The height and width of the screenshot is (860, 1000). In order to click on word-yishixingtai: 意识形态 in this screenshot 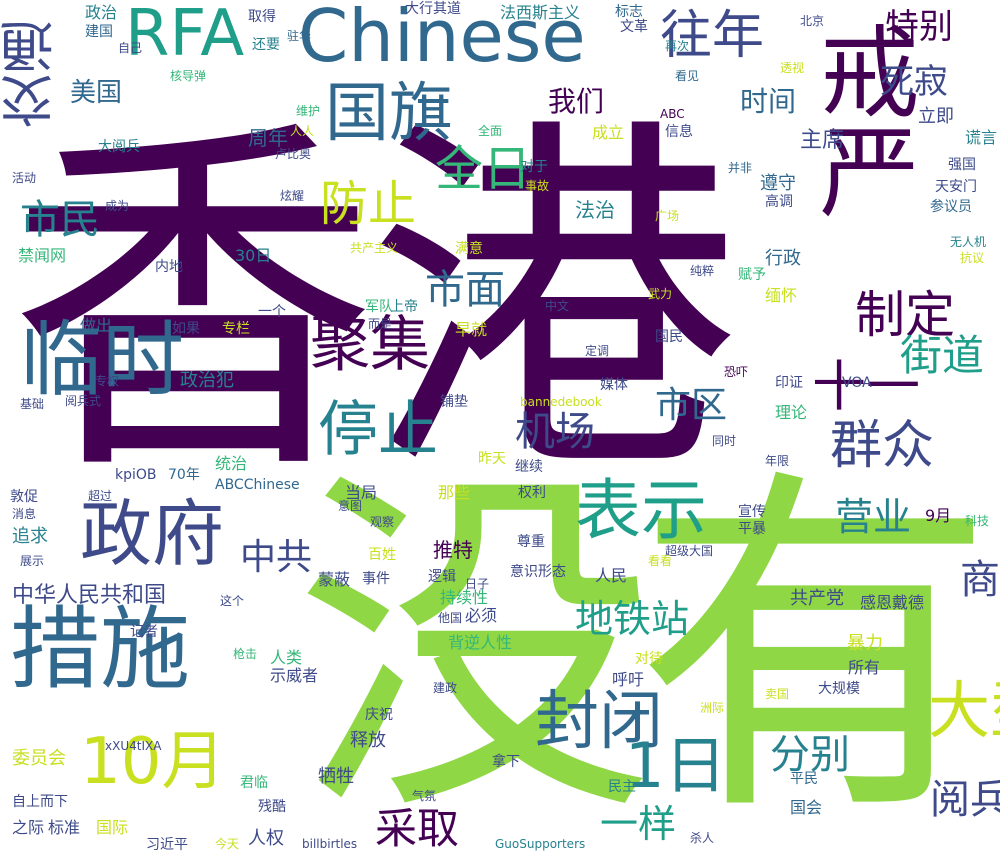, I will do `click(538, 572)`.